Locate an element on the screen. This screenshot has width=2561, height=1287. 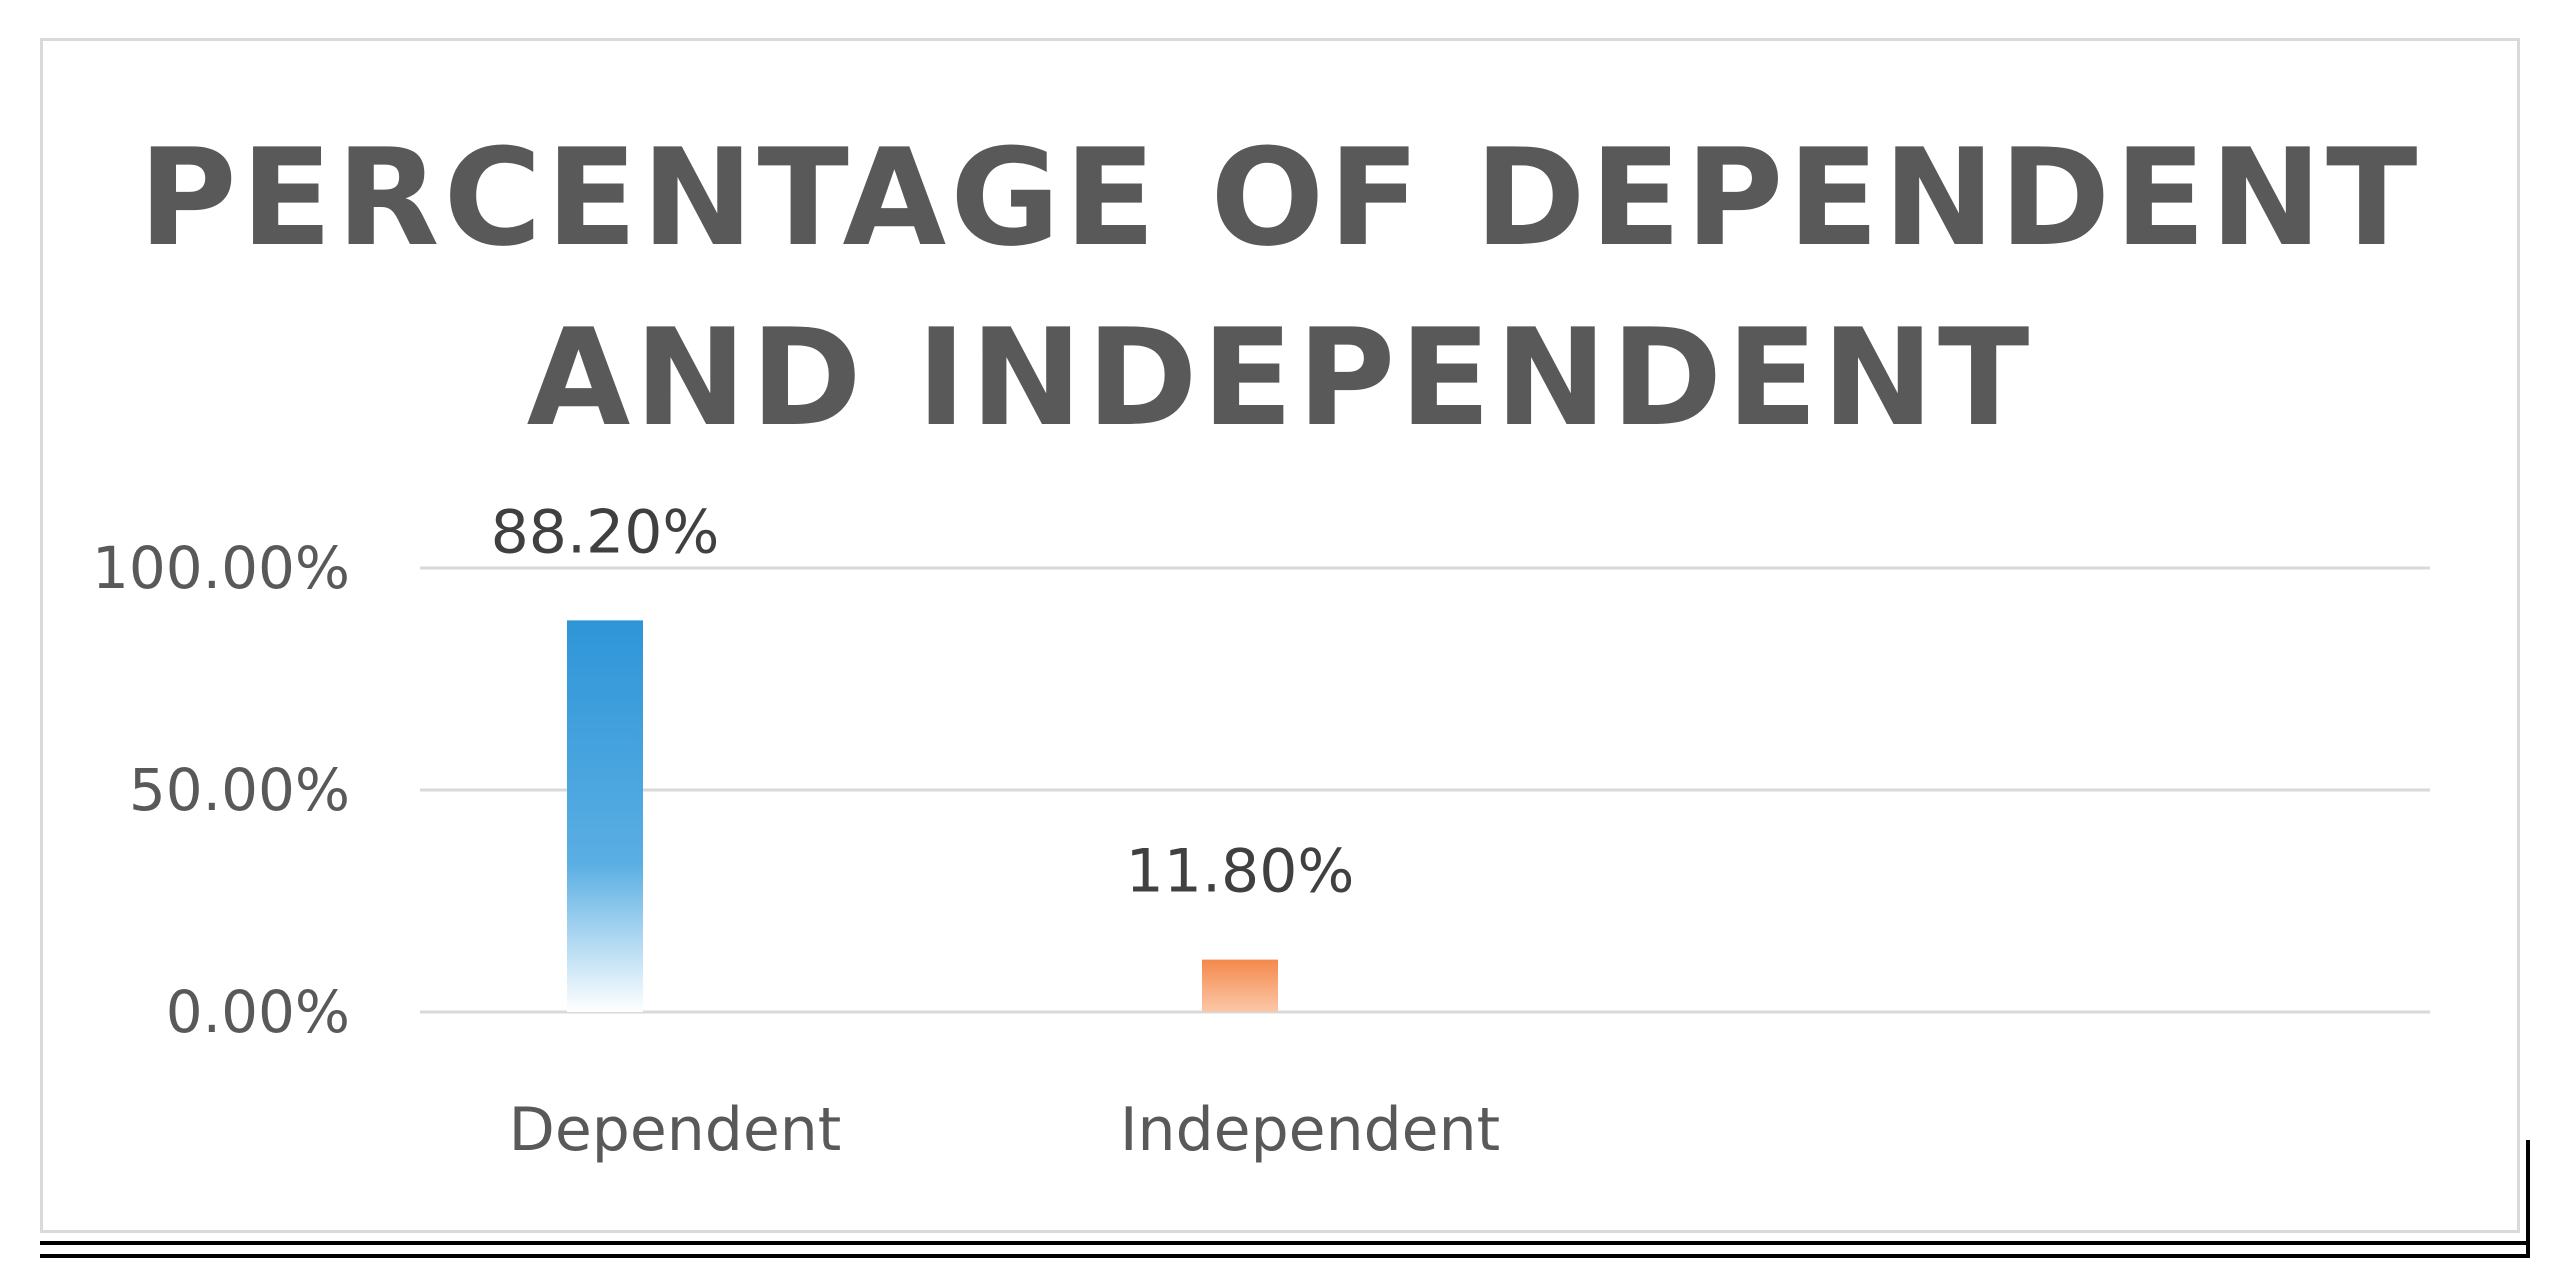
y-tick-label-1: 50.00% is located at coordinates (239, 790).